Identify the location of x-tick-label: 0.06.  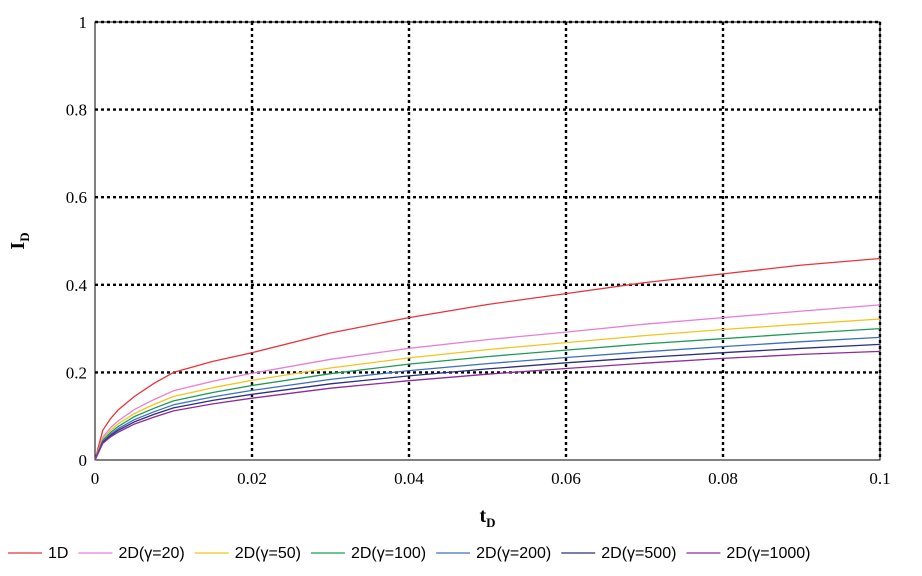
(566, 478).